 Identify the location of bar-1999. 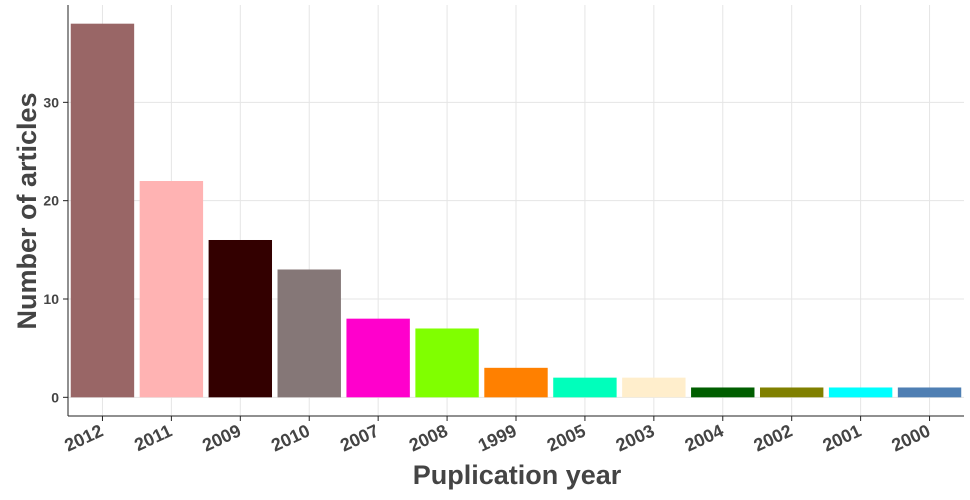
(516, 382).